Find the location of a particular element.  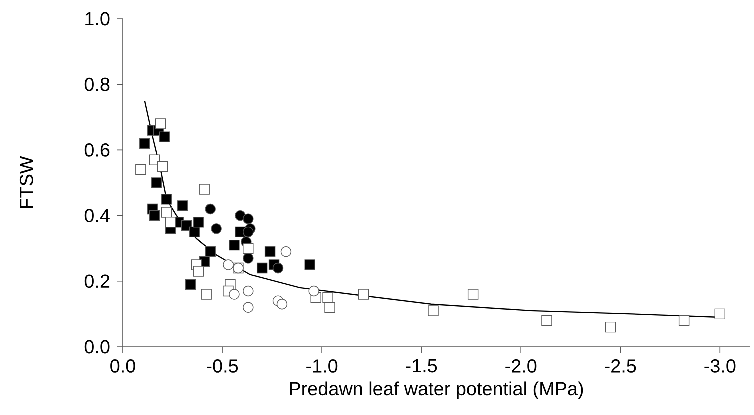

y-tick-label: 0.0 is located at coordinates (97, 347).